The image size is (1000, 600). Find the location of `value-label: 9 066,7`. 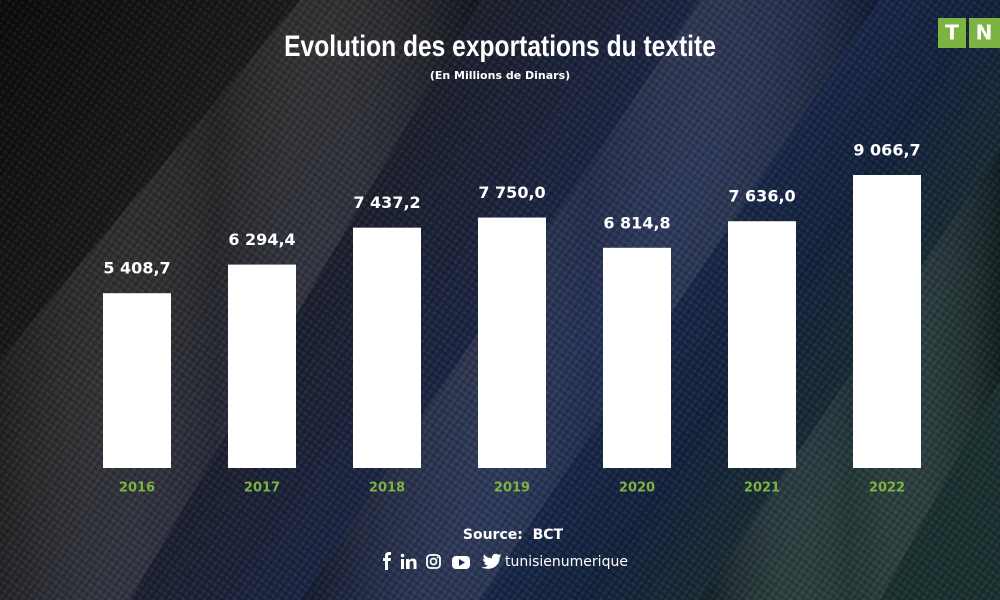

value-label: 9 066,7 is located at coordinates (886, 150).